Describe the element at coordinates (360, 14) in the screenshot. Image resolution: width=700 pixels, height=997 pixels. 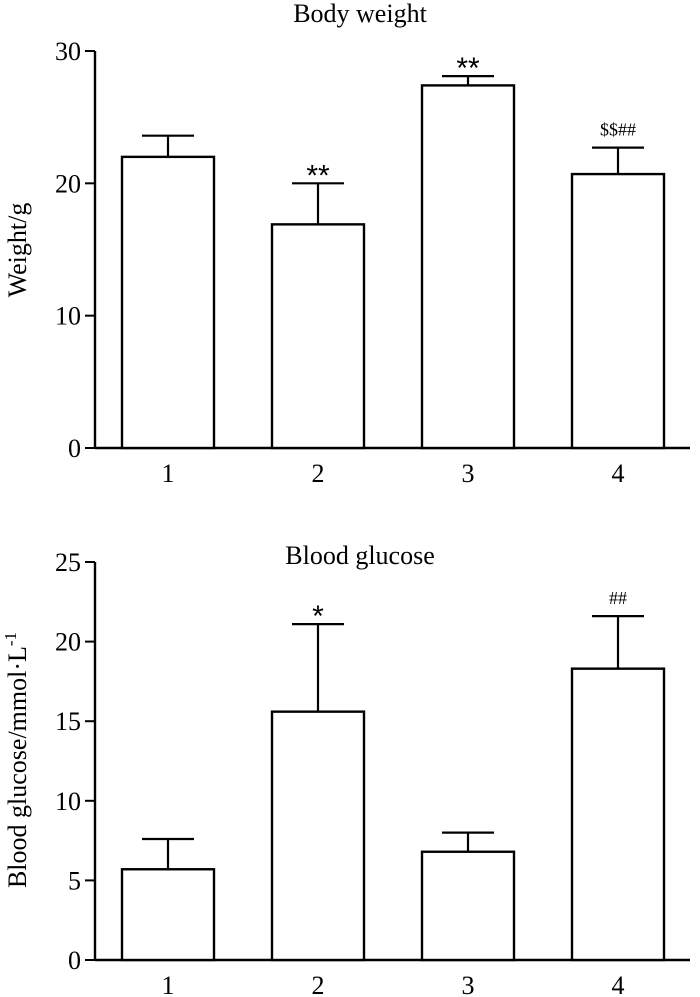
I see `chart-title: Body weight` at that location.